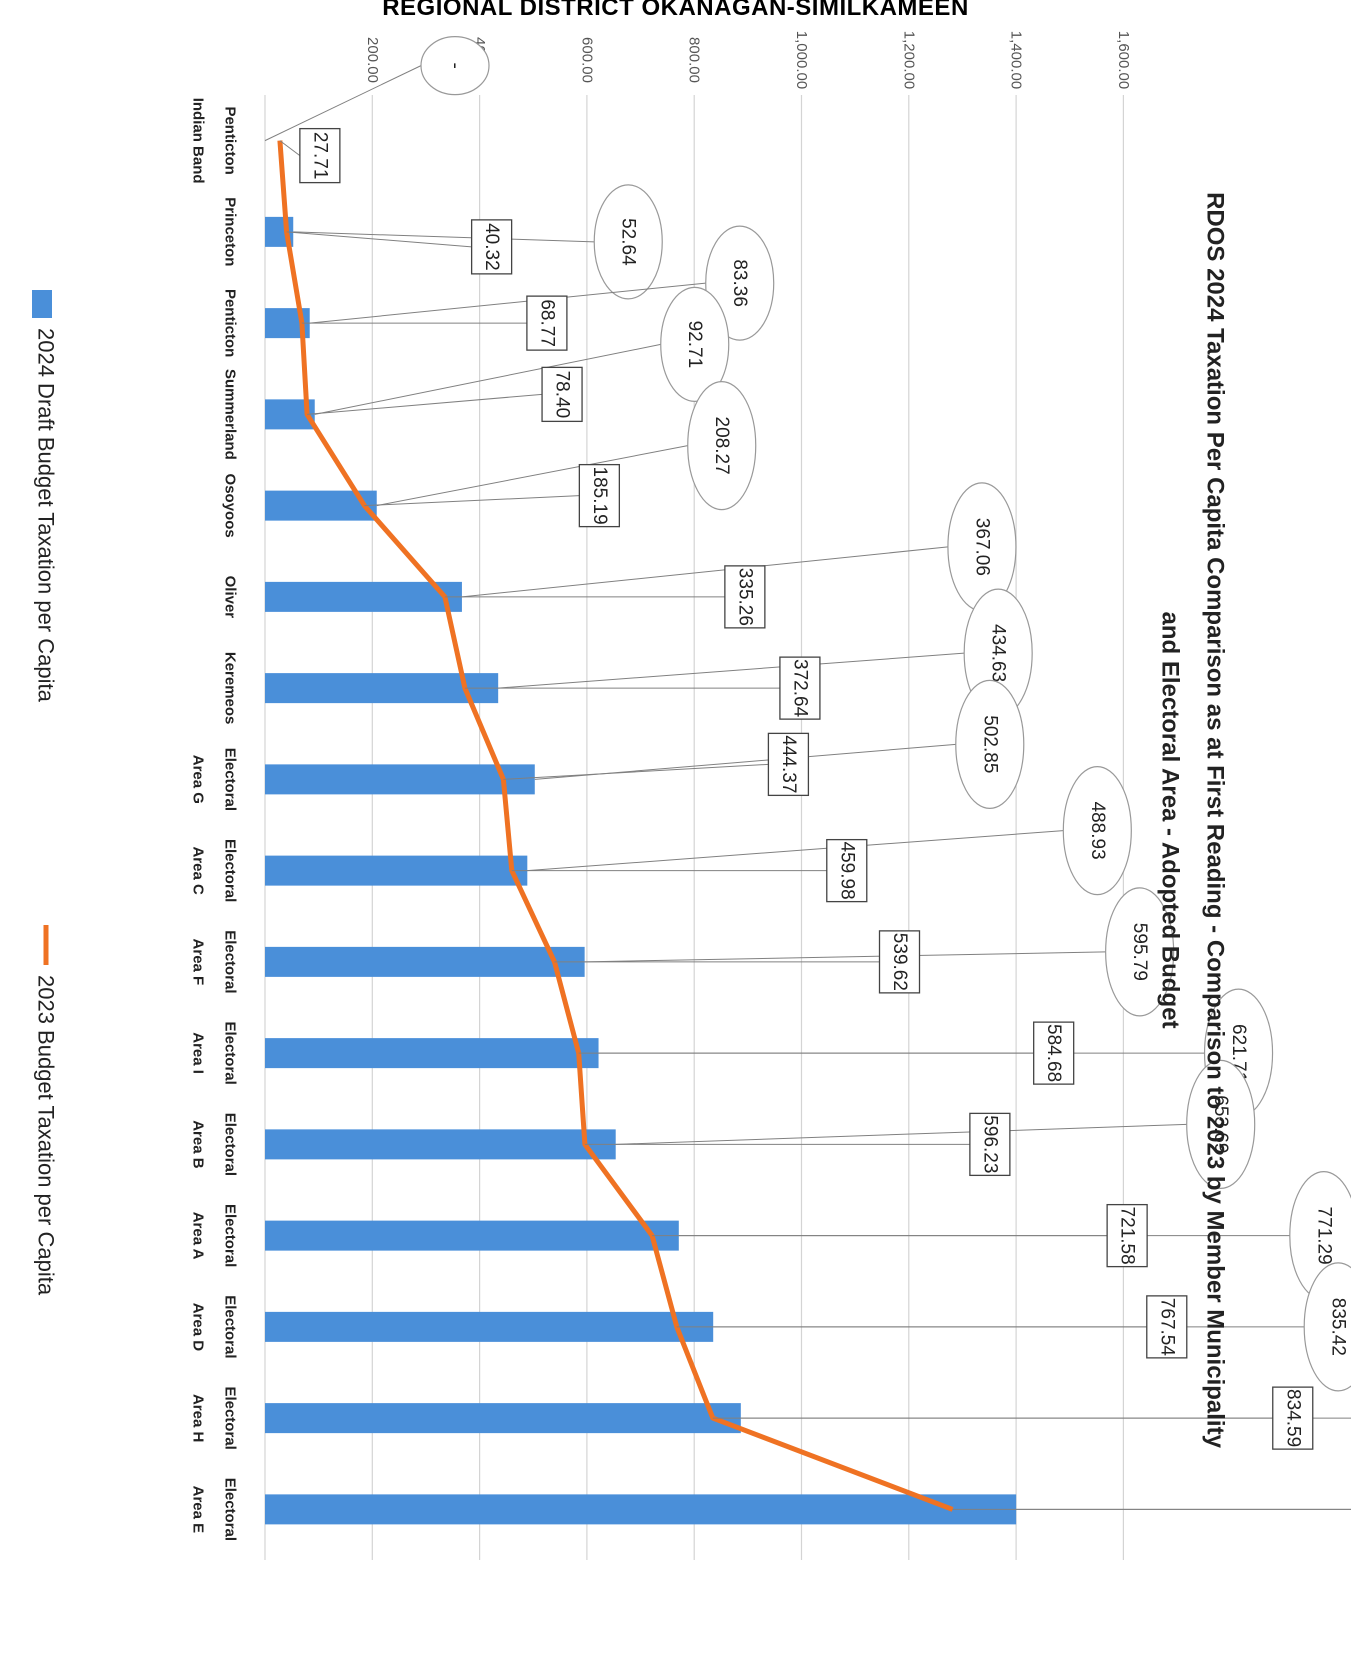 The image size is (1351, 1655). Describe the element at coordinates (788, 764) in the screenshot. I see `data-label-2023: 444.37` at that location.